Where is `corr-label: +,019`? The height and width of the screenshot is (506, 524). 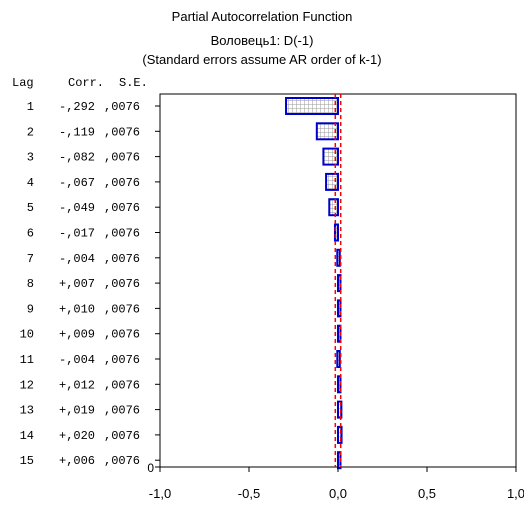
corr-label: +,019 is located at coordinates (77, 411).